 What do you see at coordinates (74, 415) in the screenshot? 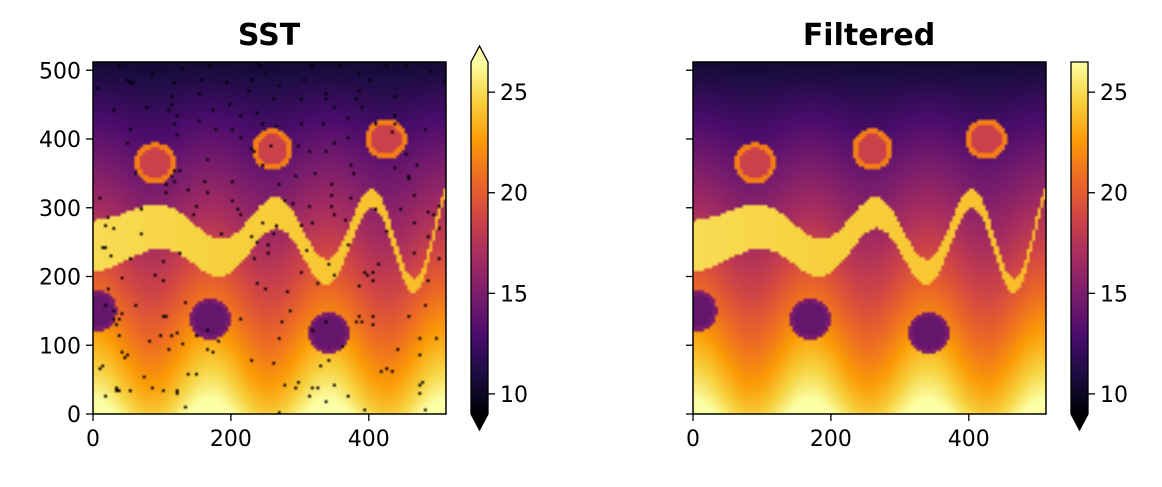
I see `y-tick-label: 0` at bounding box center [74, 415].